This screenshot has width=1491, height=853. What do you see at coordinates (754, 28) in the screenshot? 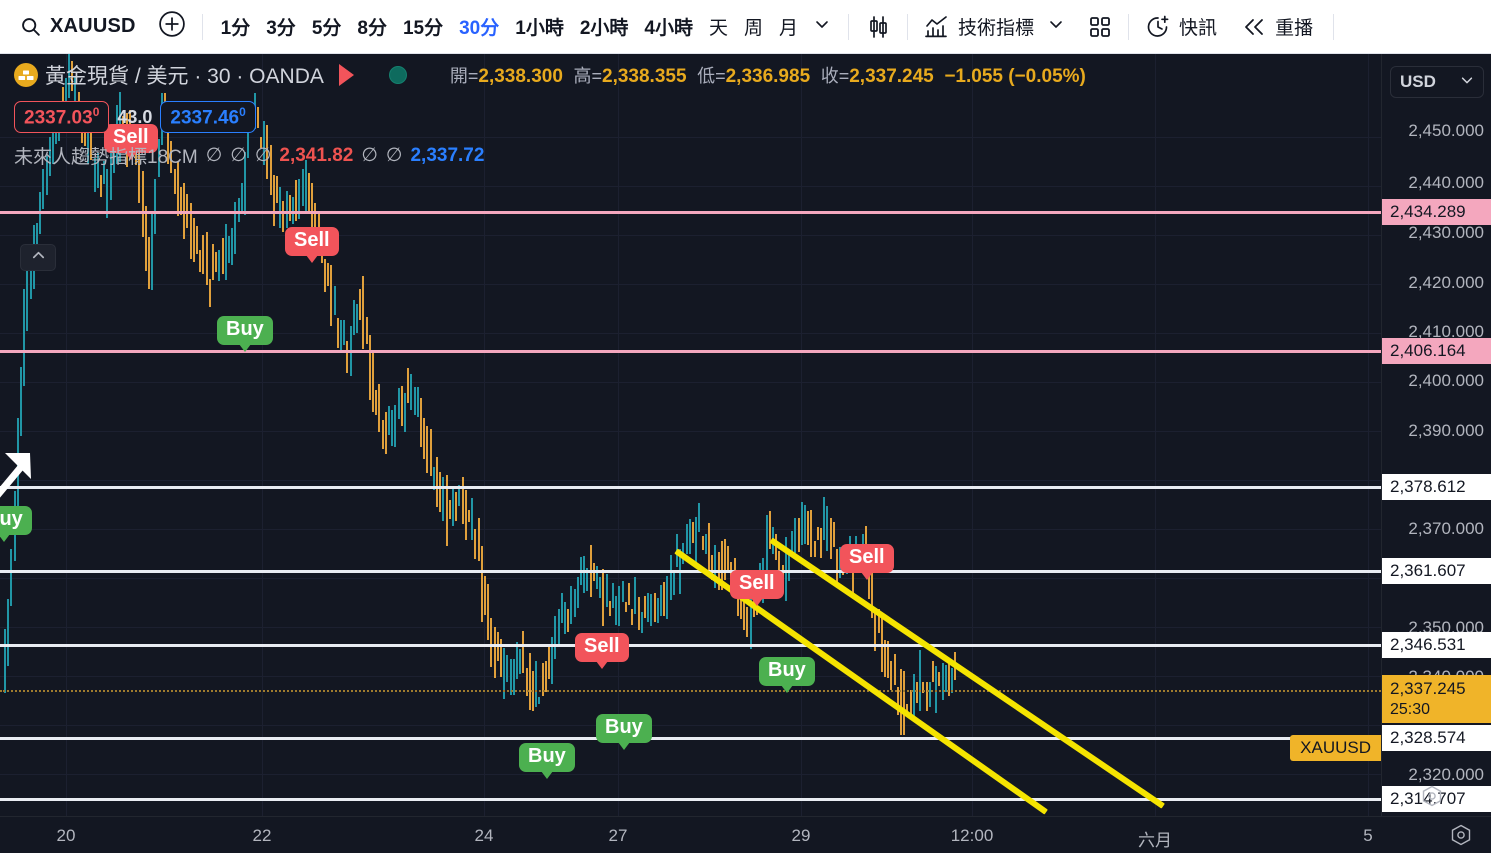
I see `timeframe-week: 周` at bounding box center [754, 28].